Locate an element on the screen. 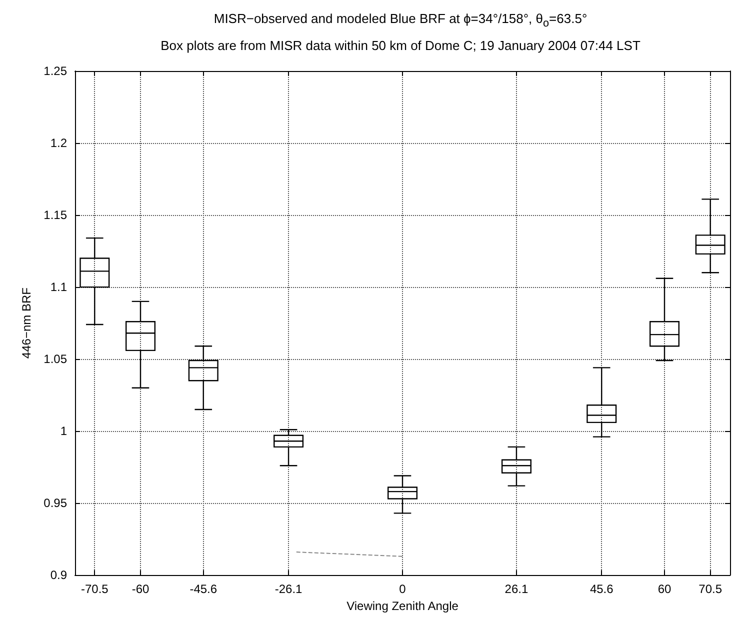 Image resolution: width=741 pixels, height=624 pixels. x-tick-label: -45.6 is located at coordinates (204, 589).